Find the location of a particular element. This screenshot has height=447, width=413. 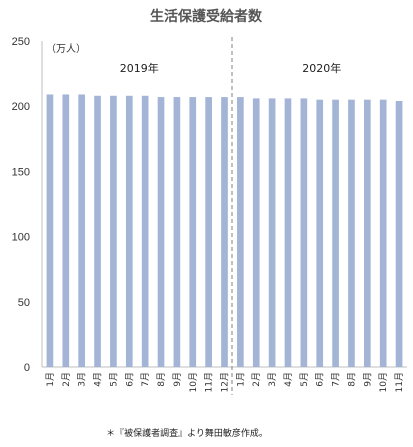

chart-title: 生活保護受給者数 is located at coordinates (206, 16).